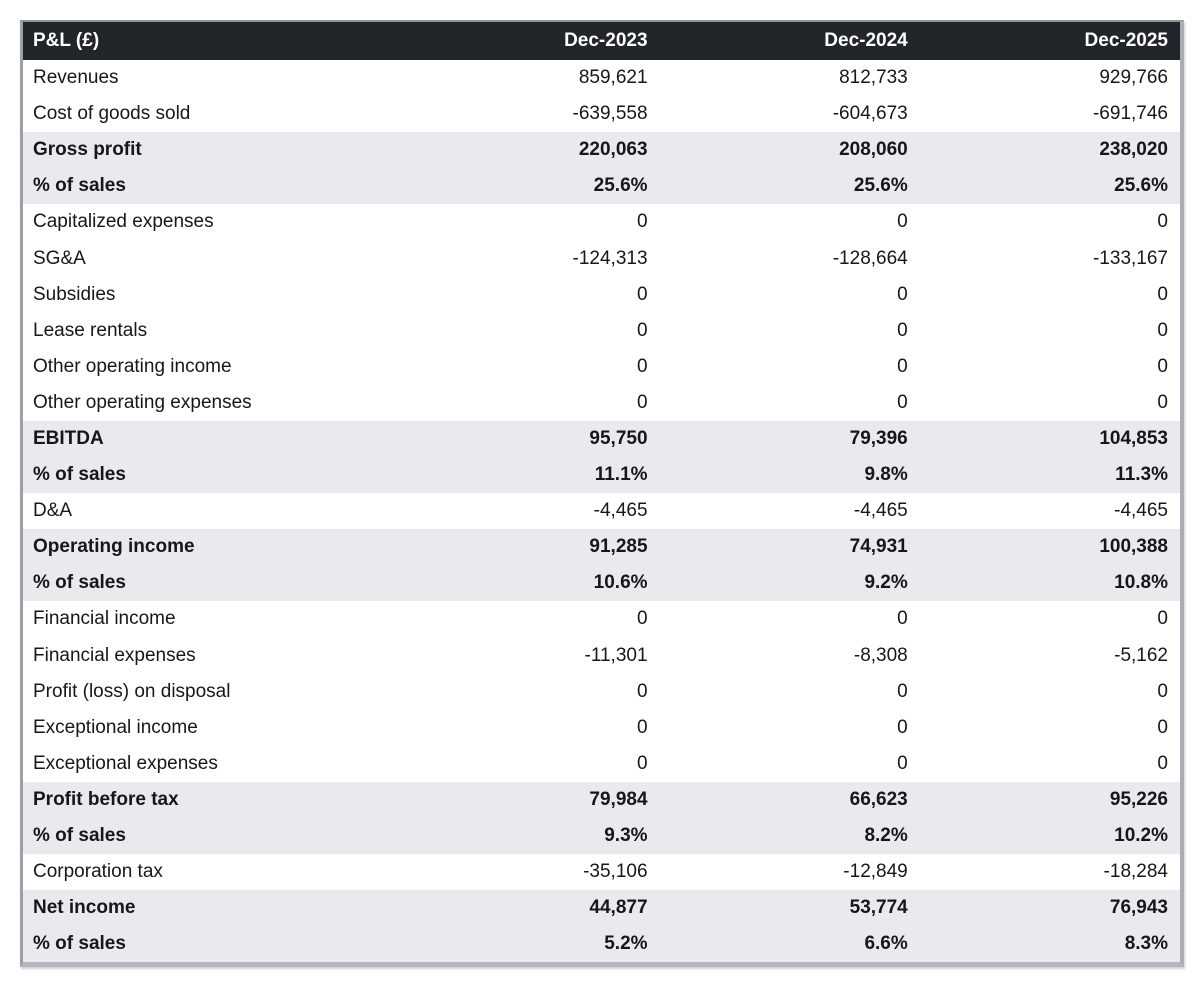  Describe the element at coordinates (1049, 41) in the screenshot. I see `header-dec-2025: Dec-2025` at that location.